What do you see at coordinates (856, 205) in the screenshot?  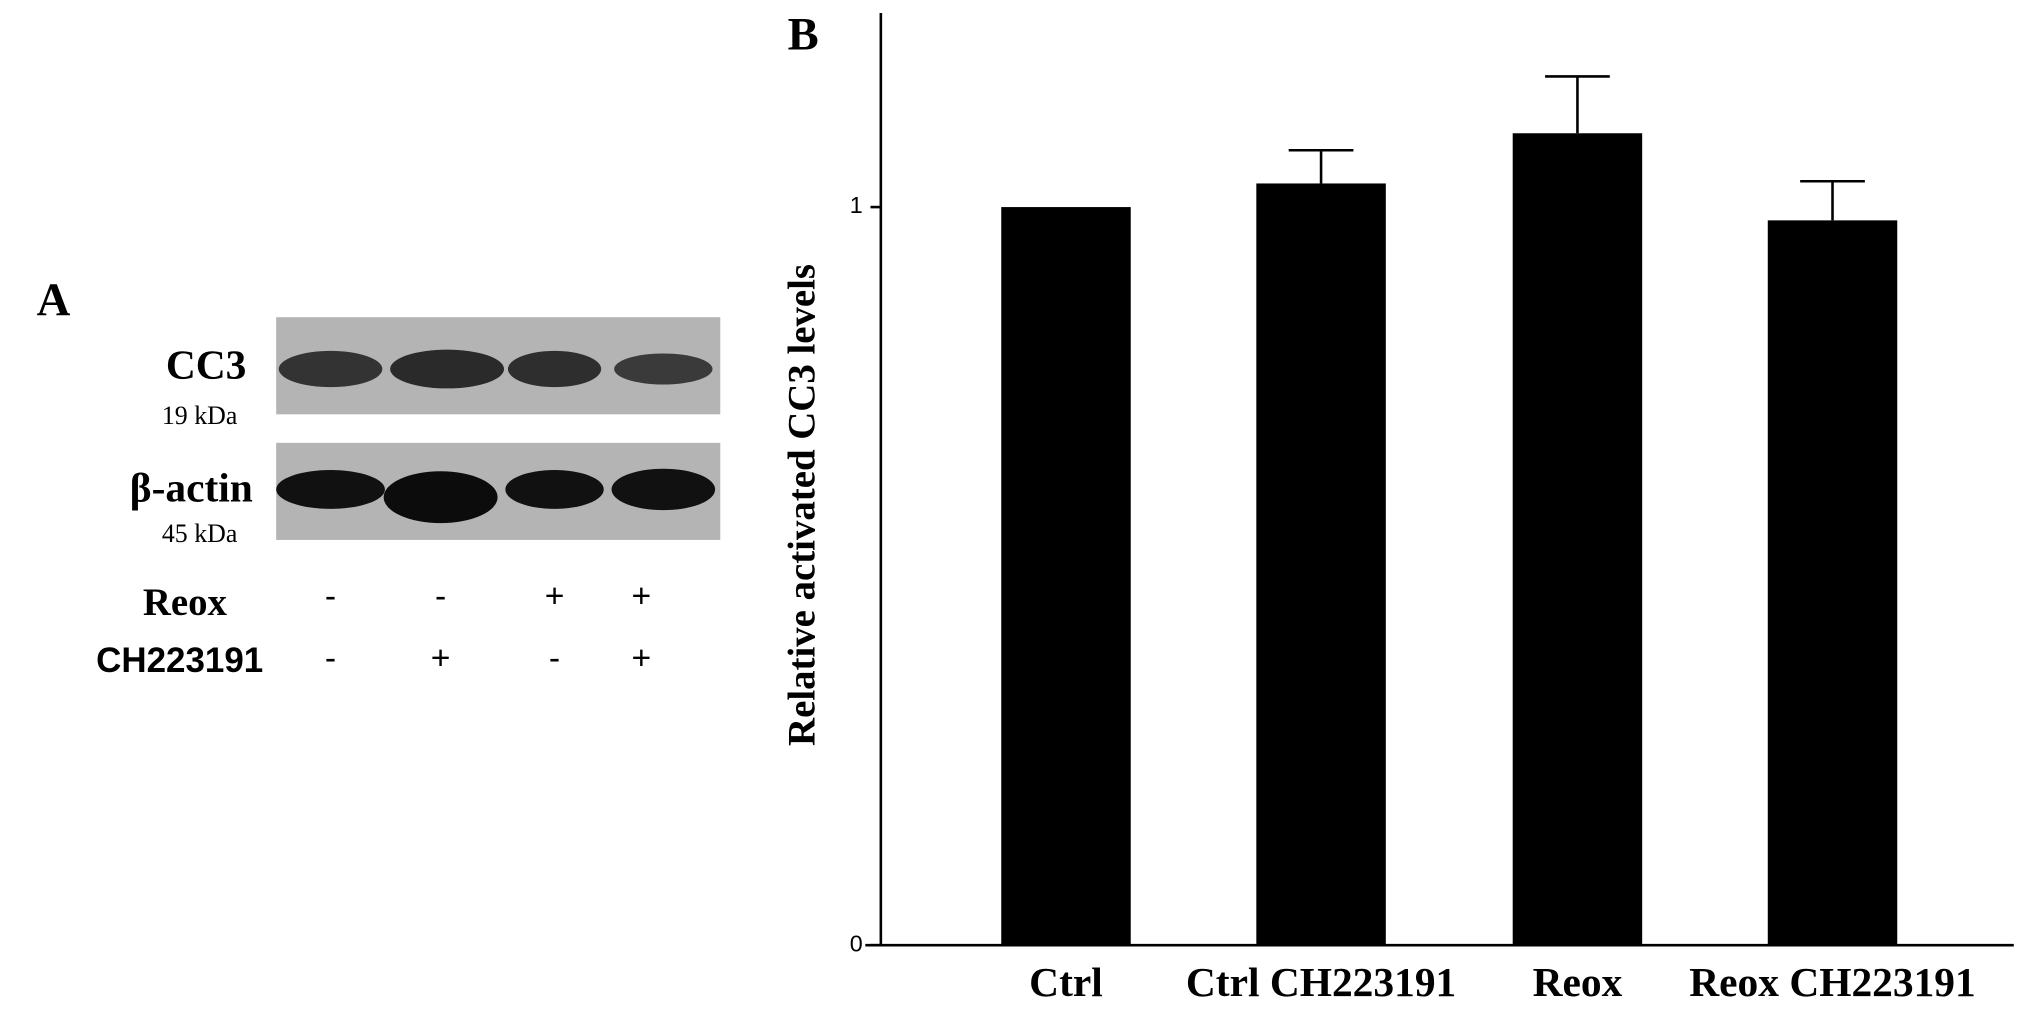 I see `y-tick-label: 1` at bounding box center [856, 205].